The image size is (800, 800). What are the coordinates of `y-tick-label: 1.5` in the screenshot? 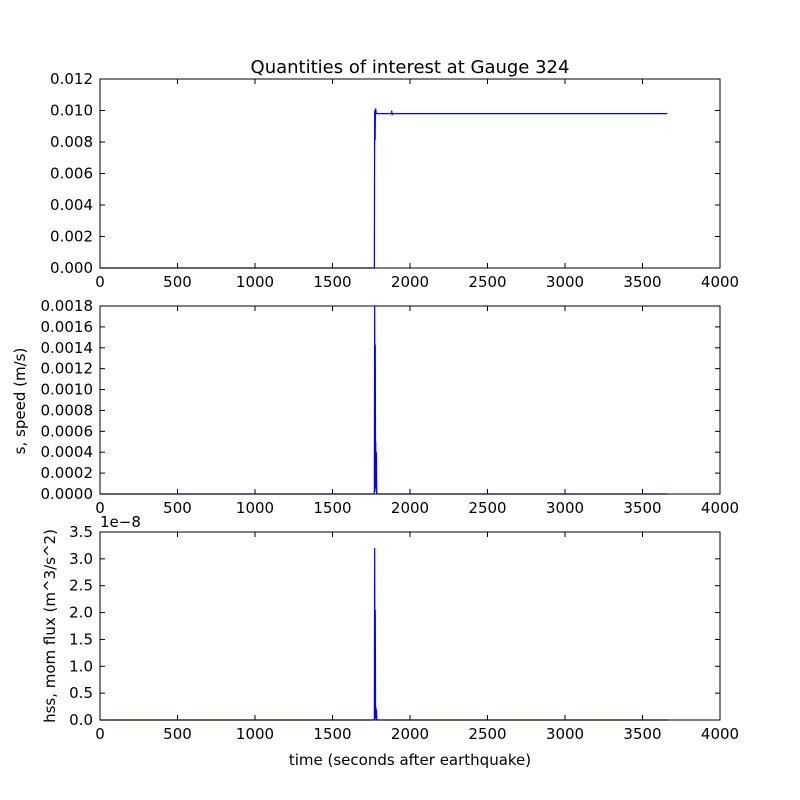 It's located at (81, 639).